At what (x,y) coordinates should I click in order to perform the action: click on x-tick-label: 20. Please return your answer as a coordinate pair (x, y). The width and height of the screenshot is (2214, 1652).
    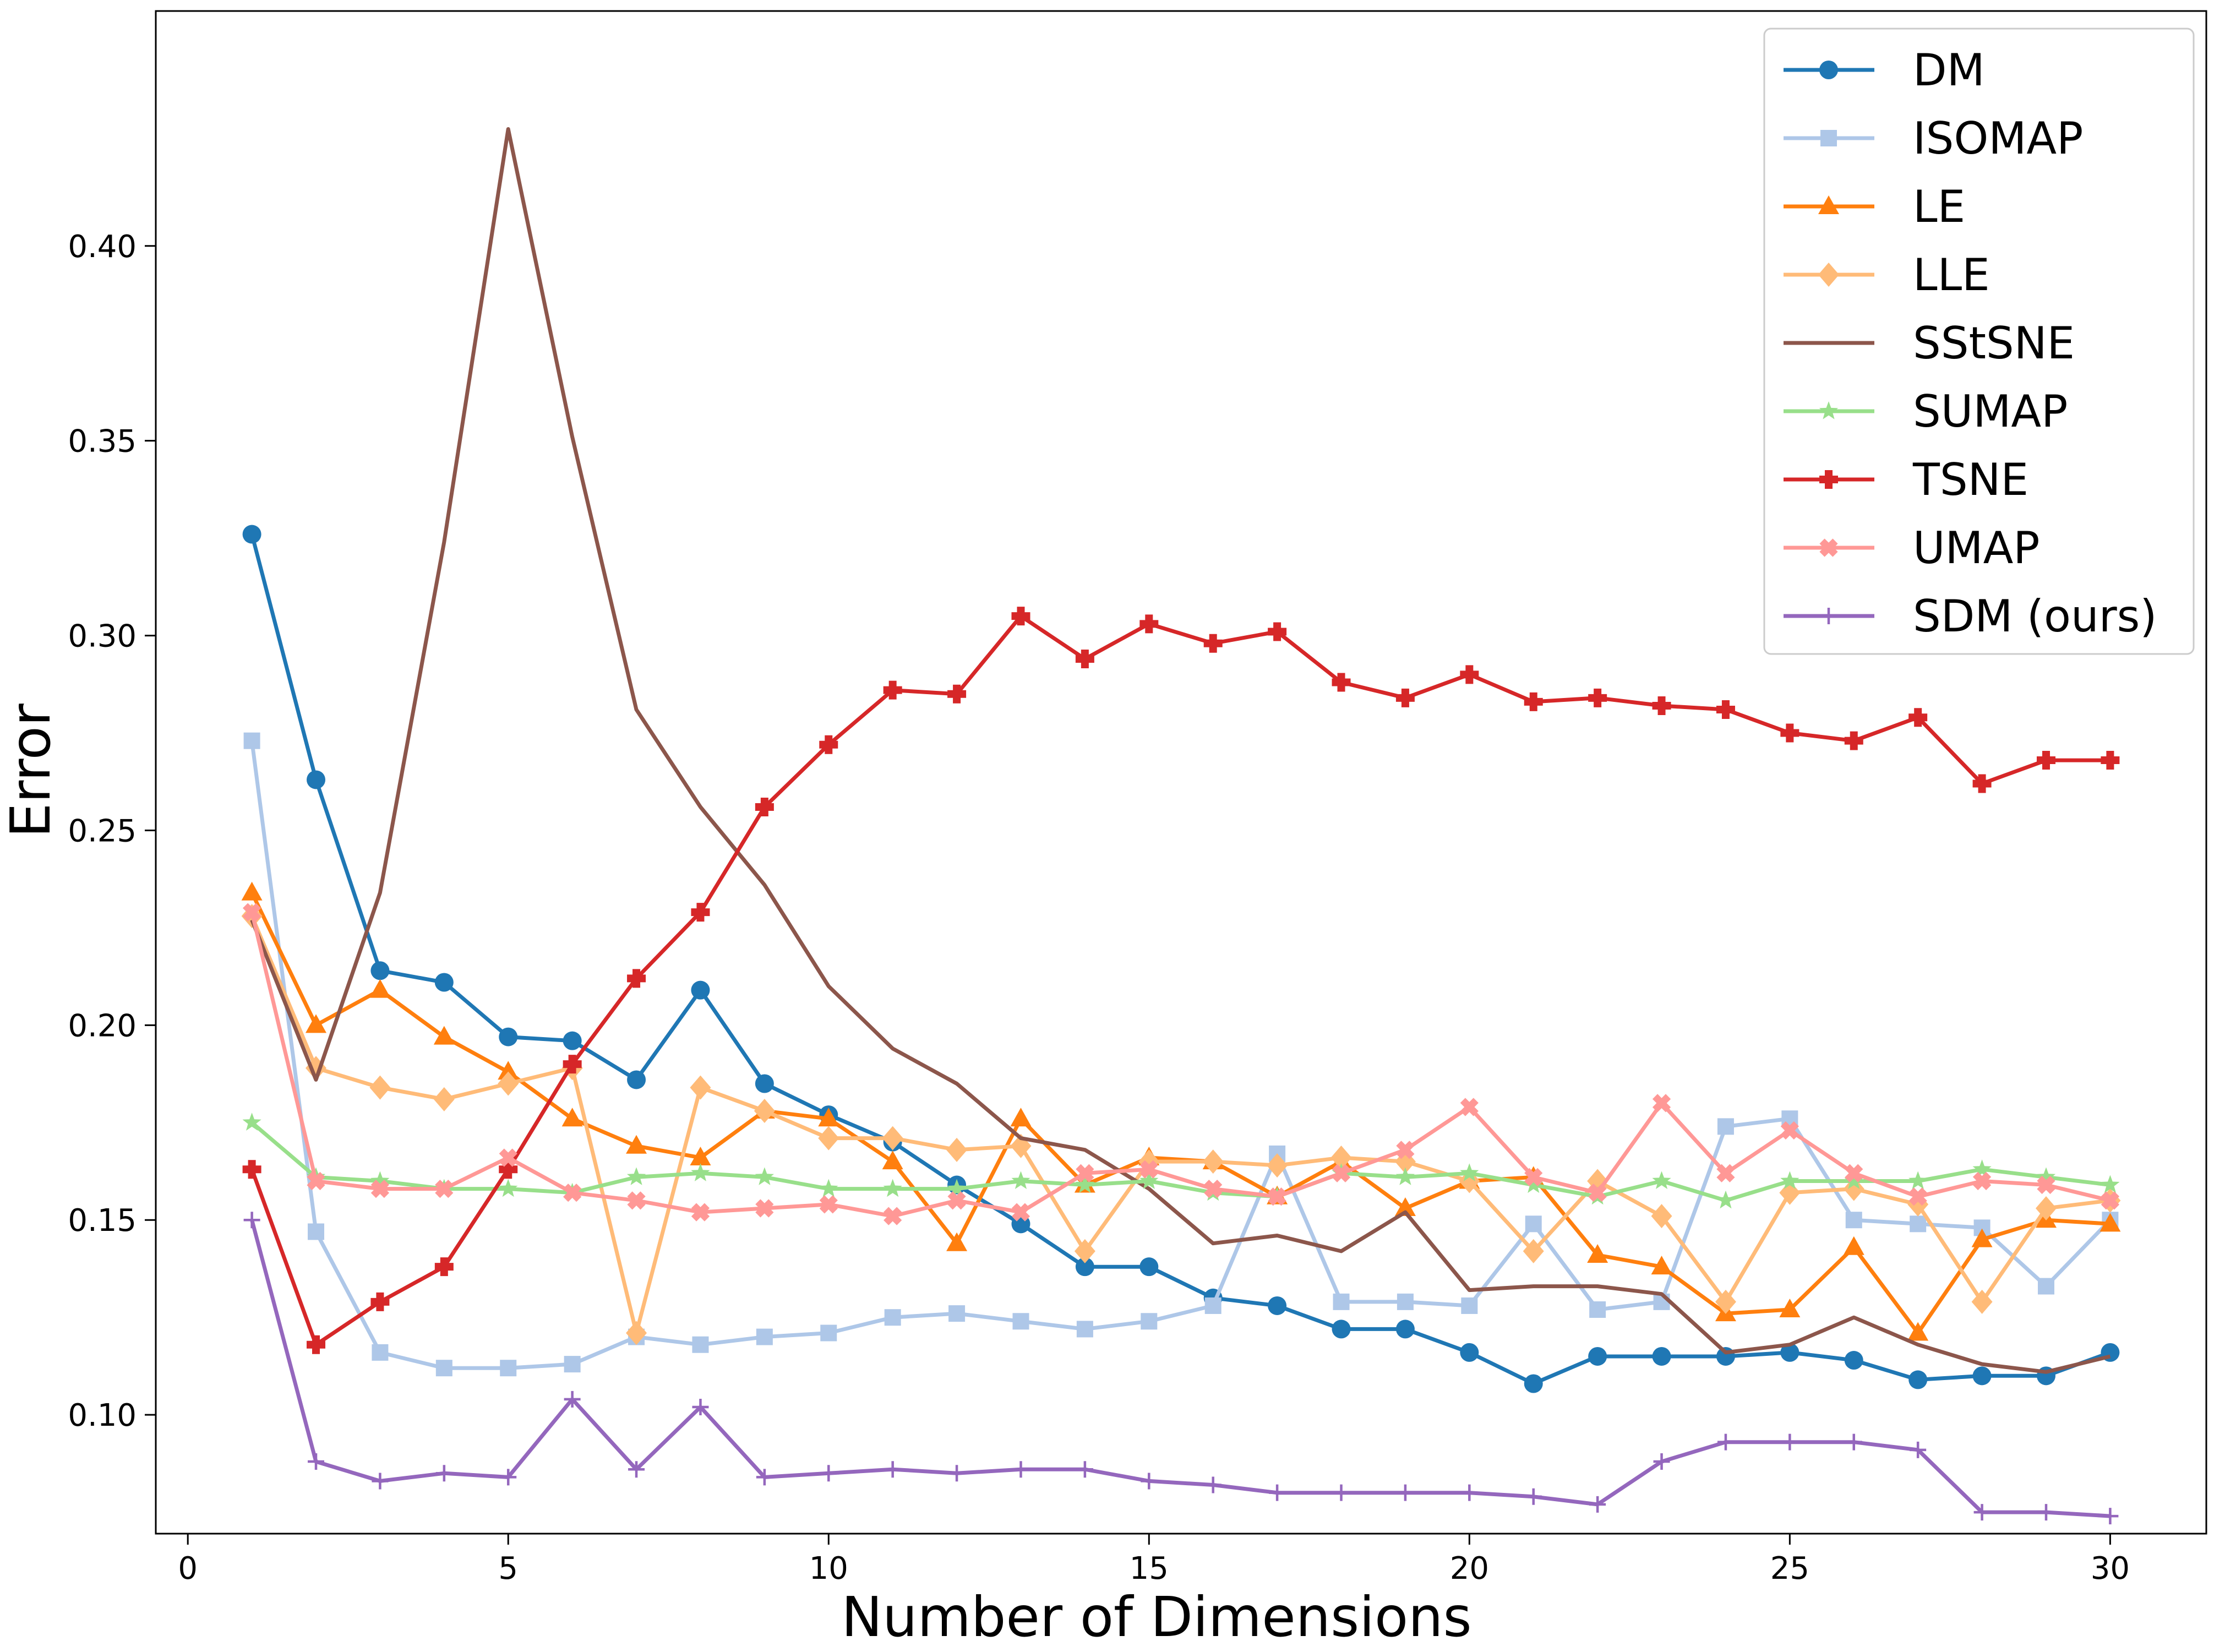
    Looking at the image, I should click on (1469, 1568).